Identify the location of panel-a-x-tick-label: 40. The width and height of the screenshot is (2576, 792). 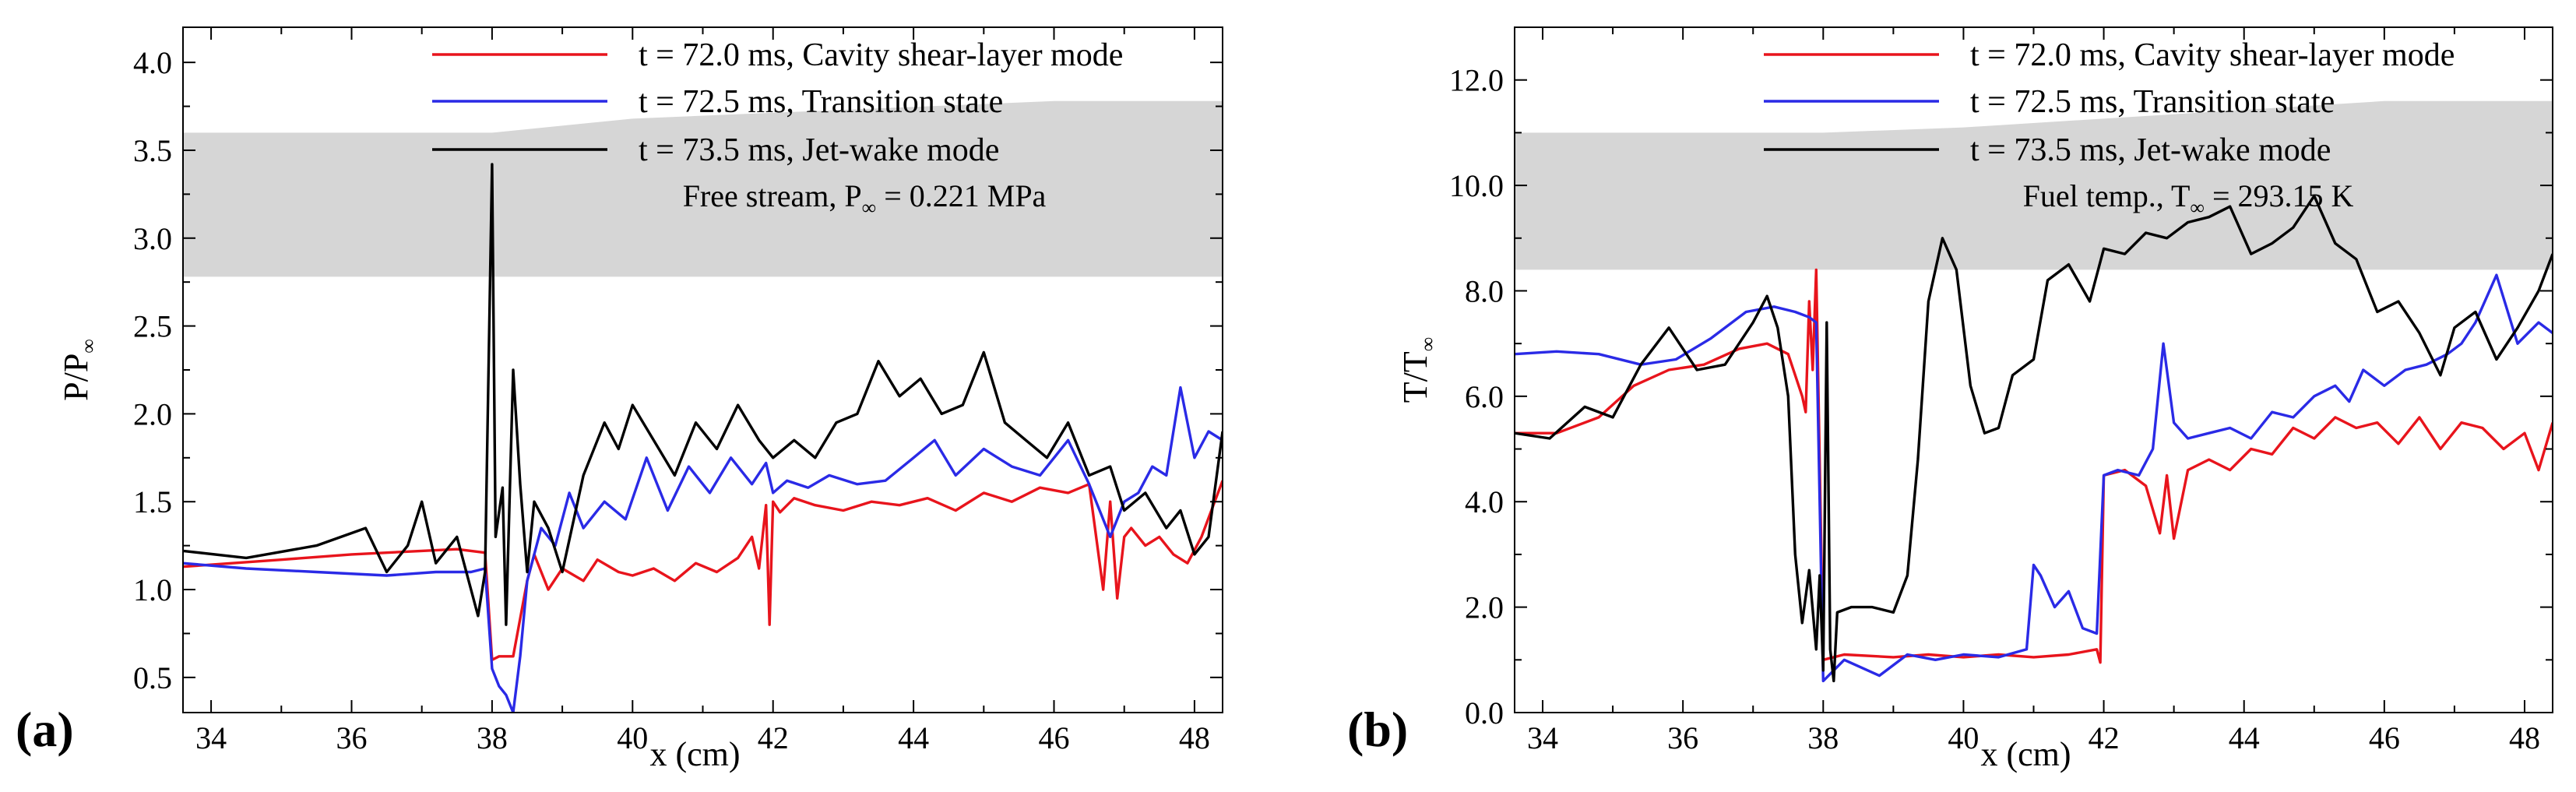
(632, 737).